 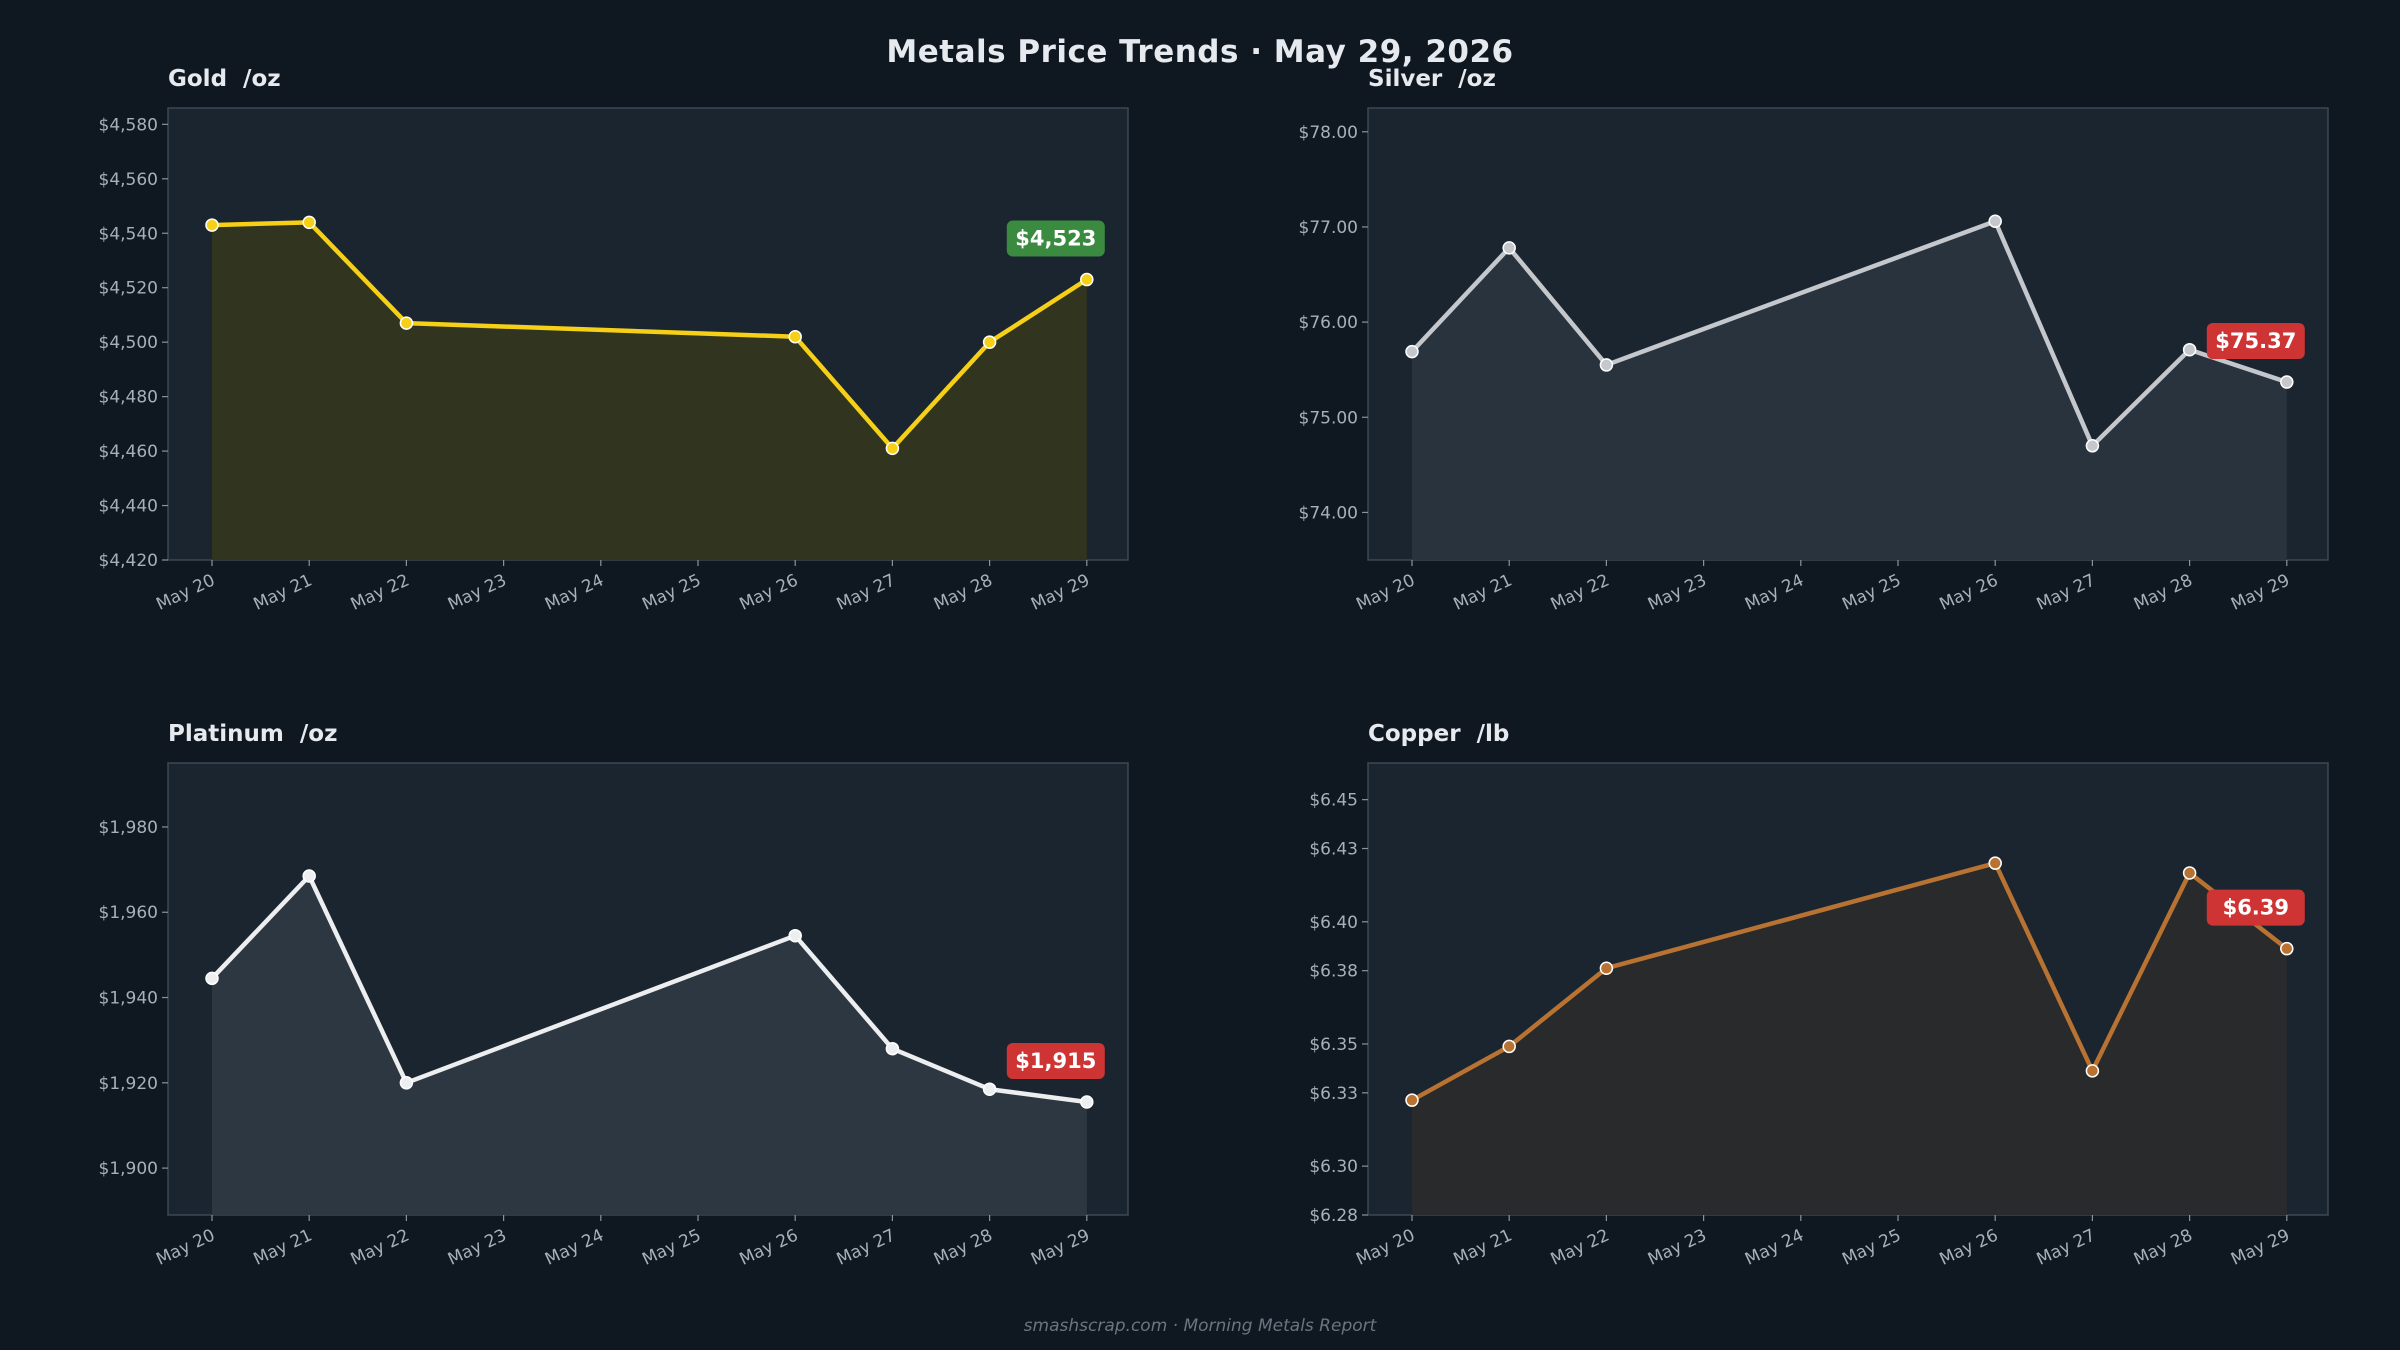 What do you see at coordinates (185, 592) in the screenshot?
I see `gold-x-tick-label: May 20` at bounding box center [185, 592].